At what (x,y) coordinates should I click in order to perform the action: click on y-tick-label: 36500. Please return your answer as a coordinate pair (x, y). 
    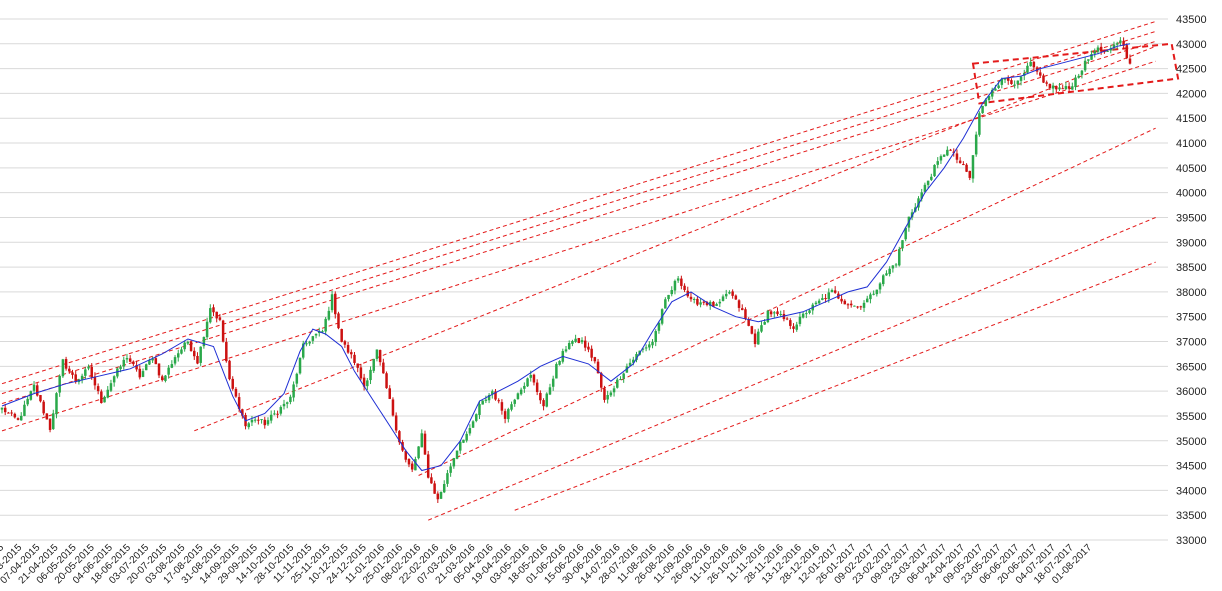
    Looking at the image, I should click on (1191, 367).